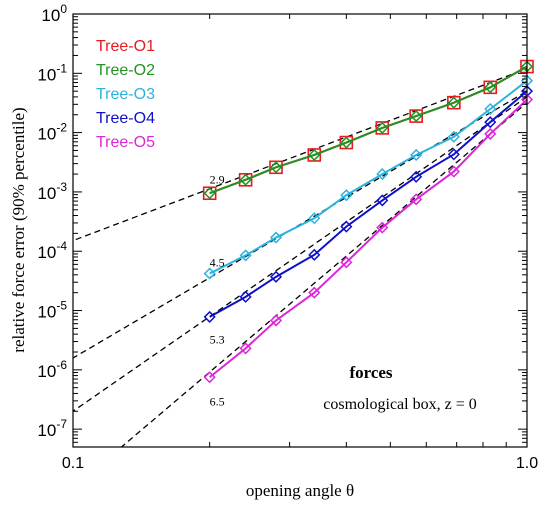 The image size is (550, 511). What do you see at coordinates (52, 250) in the screenshot?
I see `y-tick-label: 10⁻⁴` at bounding box center [52, 250].